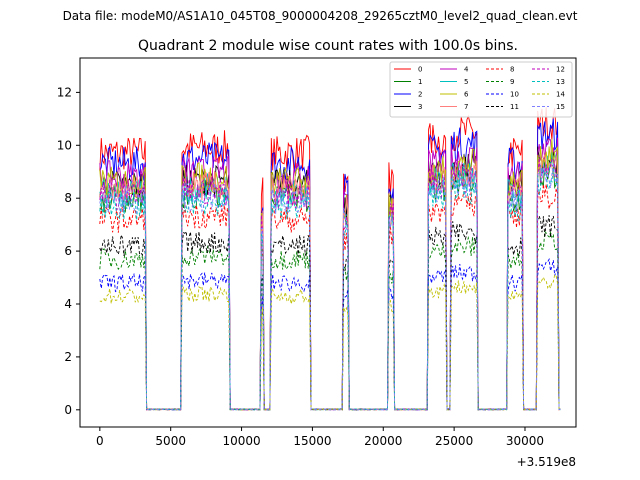  Describe the element at coordinates (466, 107) in the screenshot. I see `legend-label: 7` at that location.